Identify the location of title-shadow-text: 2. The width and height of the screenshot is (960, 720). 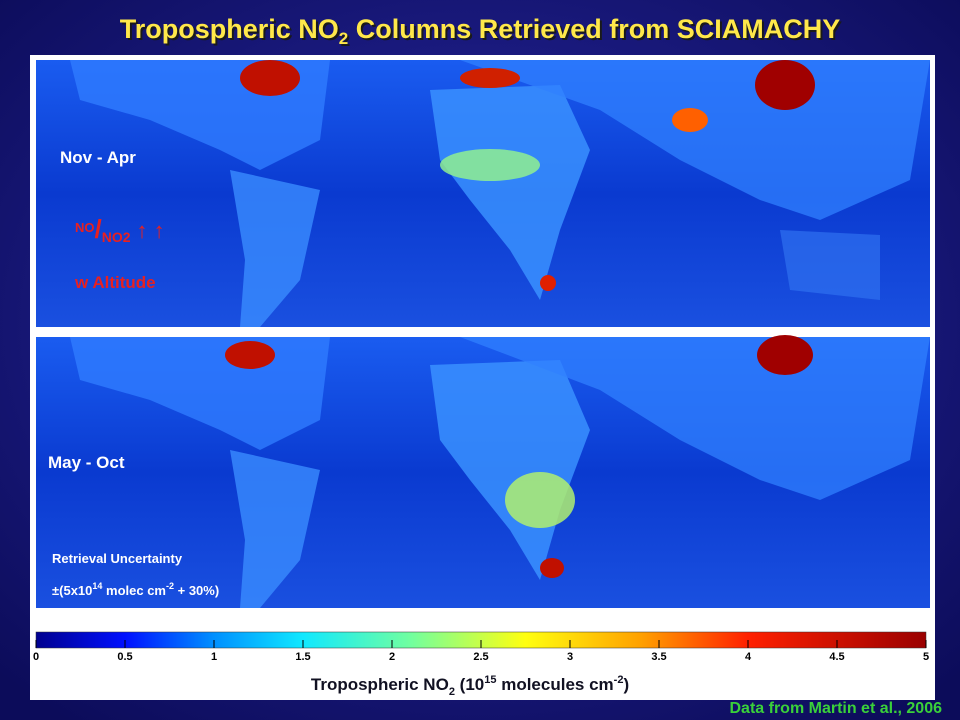
(345, 40).